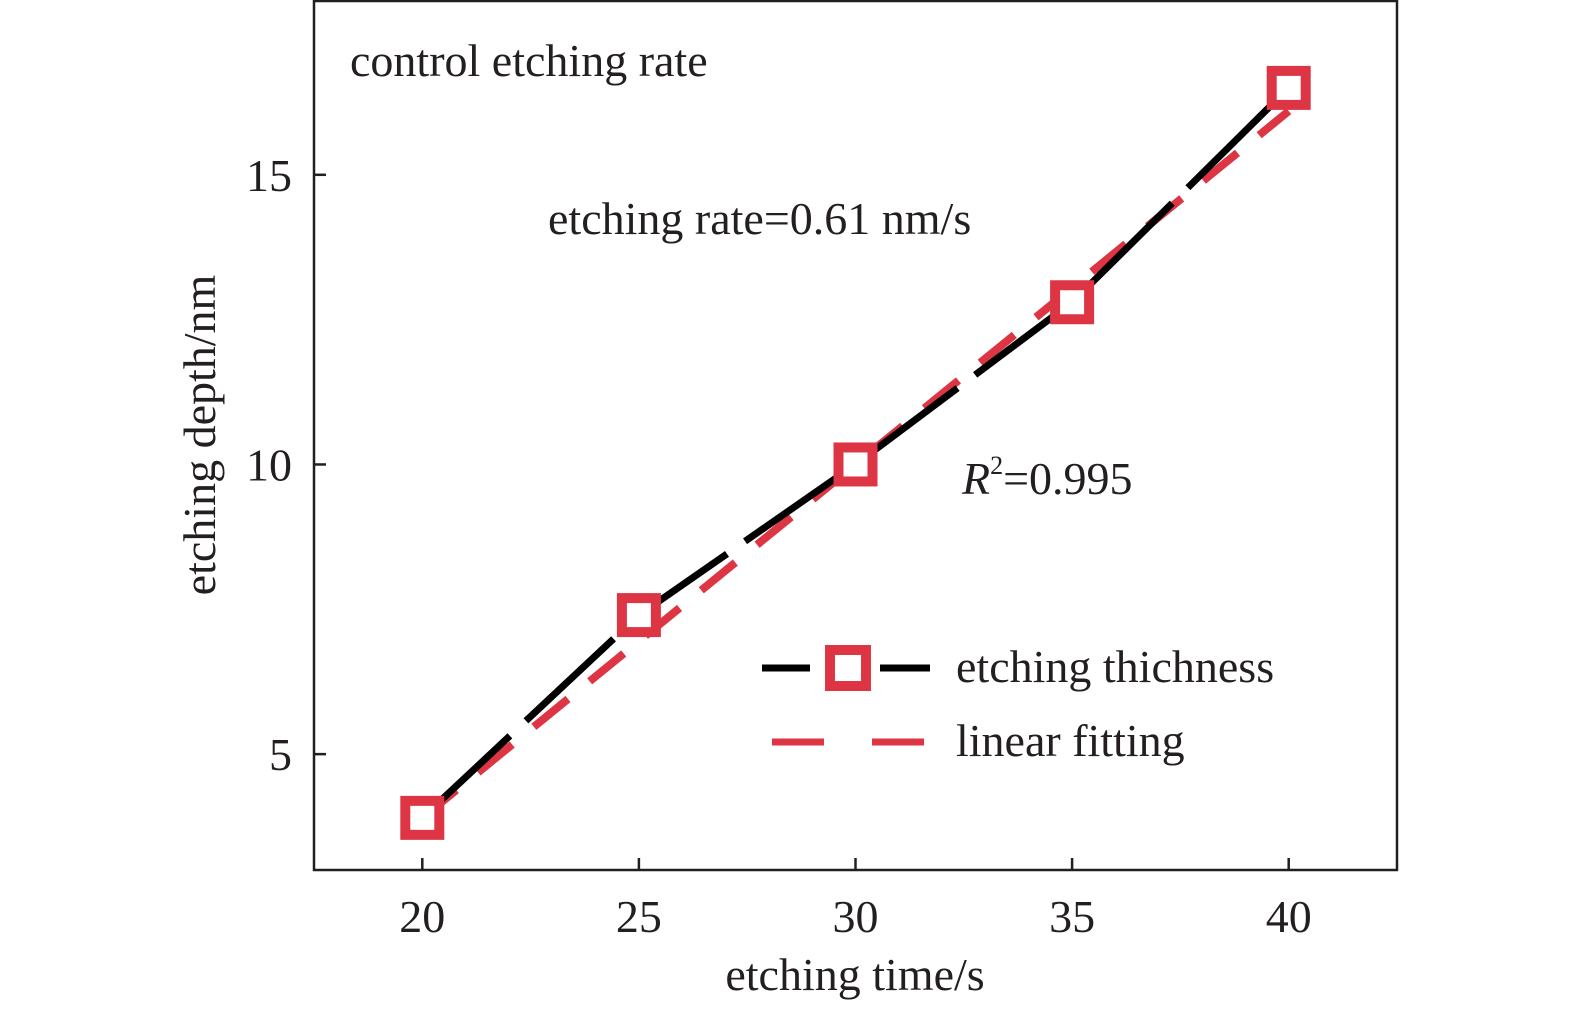  Describe the element at coordinates (759, 218) in the screenshot. I see `rate-annotation: etching rate=0.61 nm/s` at that location.